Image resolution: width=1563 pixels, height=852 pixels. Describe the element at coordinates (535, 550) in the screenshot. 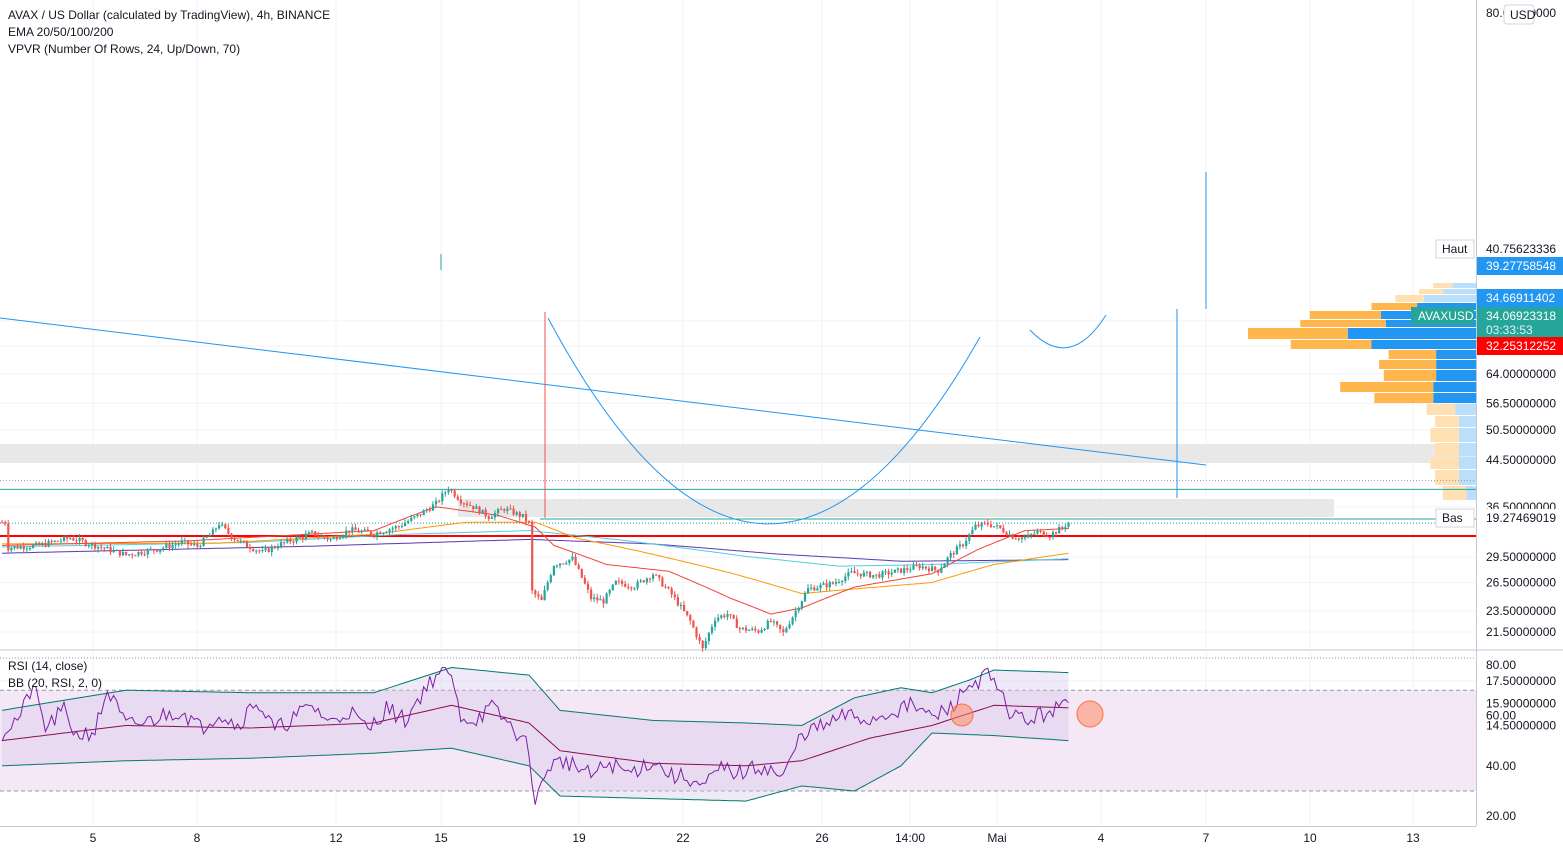

I see `ema200-line` at that location.